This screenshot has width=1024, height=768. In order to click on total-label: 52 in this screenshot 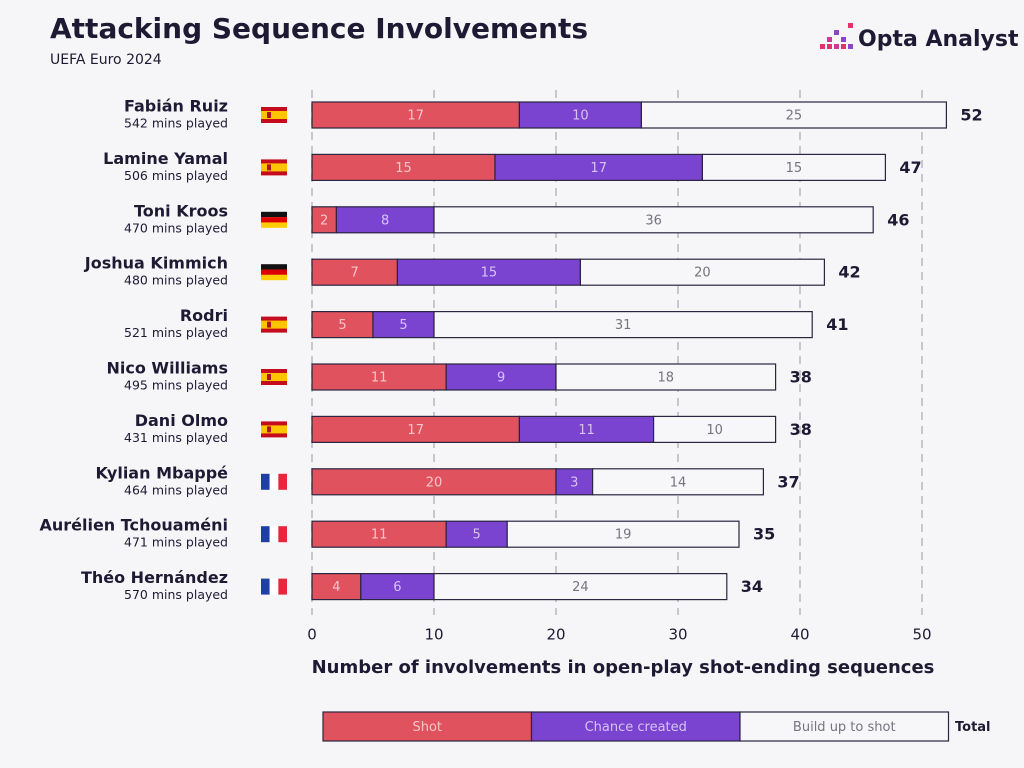, I will do `click(971, 115)`.